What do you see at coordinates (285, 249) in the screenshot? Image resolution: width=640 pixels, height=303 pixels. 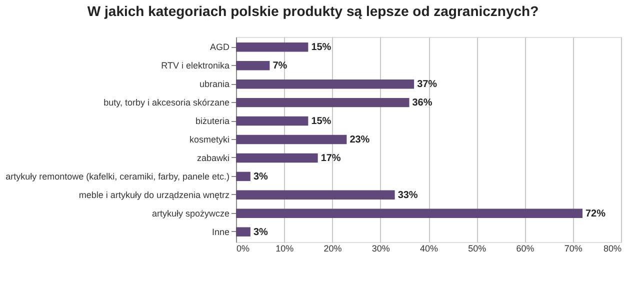 I see `x-tick-label: 10%` at bounding box center [285, 249].